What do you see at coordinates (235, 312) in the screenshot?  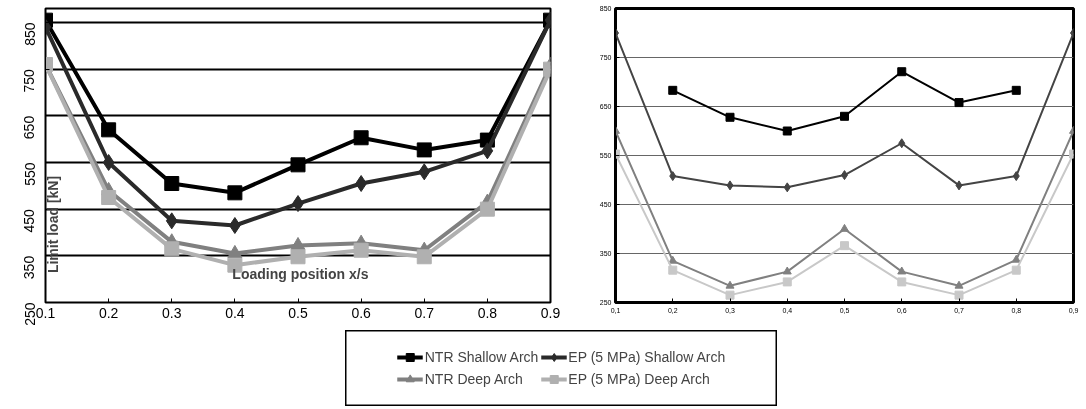 I see `x-tick-label: 0.4` at bounding box center [235, 312].